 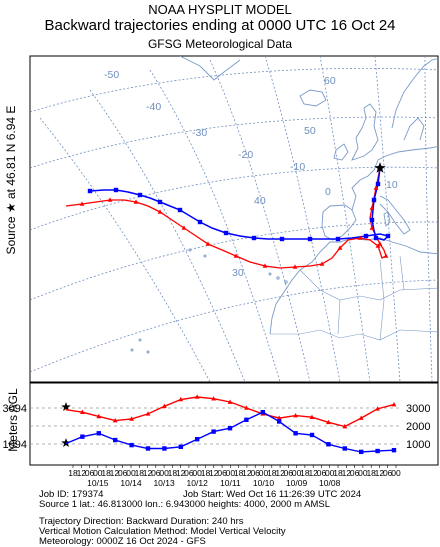 I want to click on date-label: 10/14, so click(x=131, y=483).